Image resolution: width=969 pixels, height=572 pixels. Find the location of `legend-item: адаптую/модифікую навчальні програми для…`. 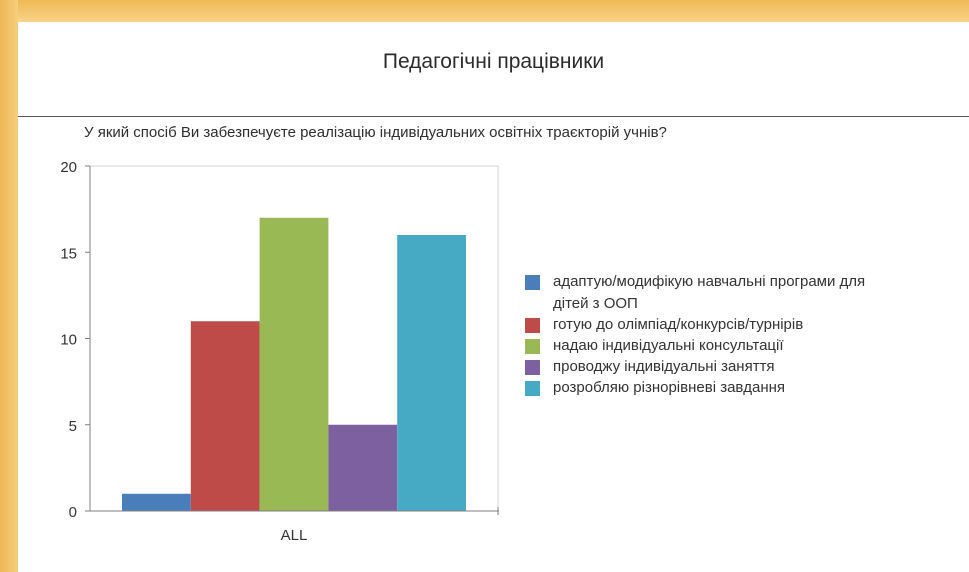

legend-item: адаптую/модифікую навчальні програми для… is located at coordinates (725, 294).